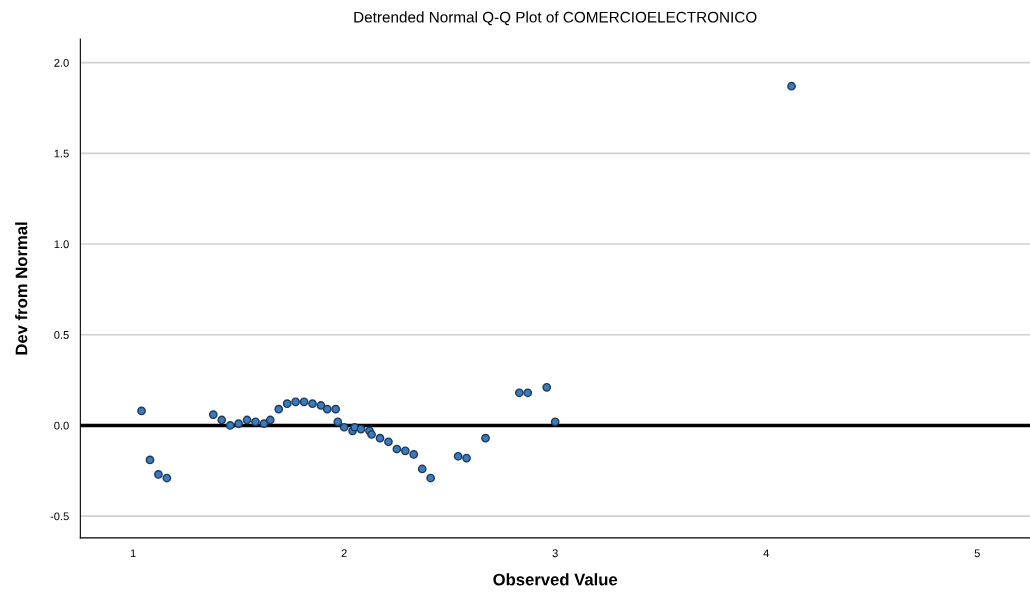 The height and width of the screenshot is (601, 1030). I want to click on x-axis-title: Observed Value, so click(555, 579).